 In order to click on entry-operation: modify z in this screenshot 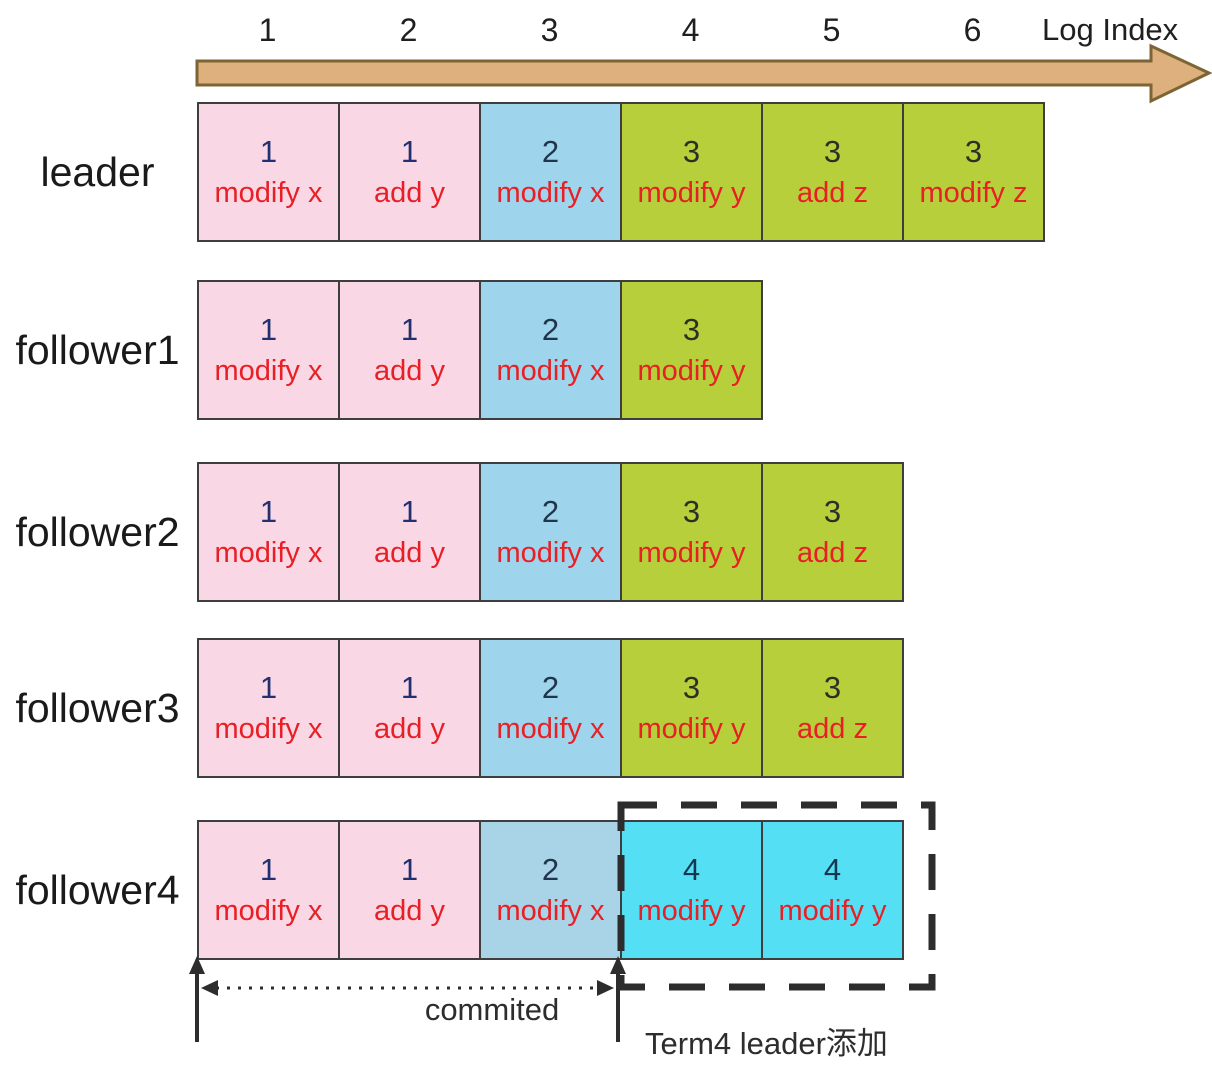, I will do `click(973, 192)`.